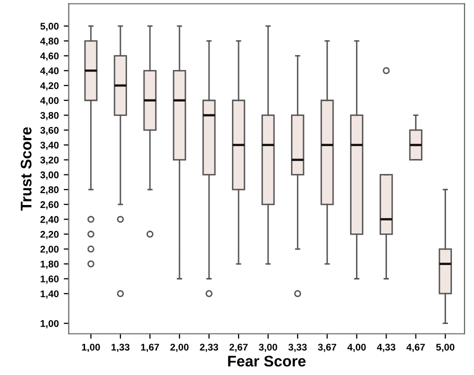 The image size is (474, 375). What do you see at coordinates (49, 42) in the screenshot?
I see `y-tick-label: 4,80` at bounding box center [49, 42].